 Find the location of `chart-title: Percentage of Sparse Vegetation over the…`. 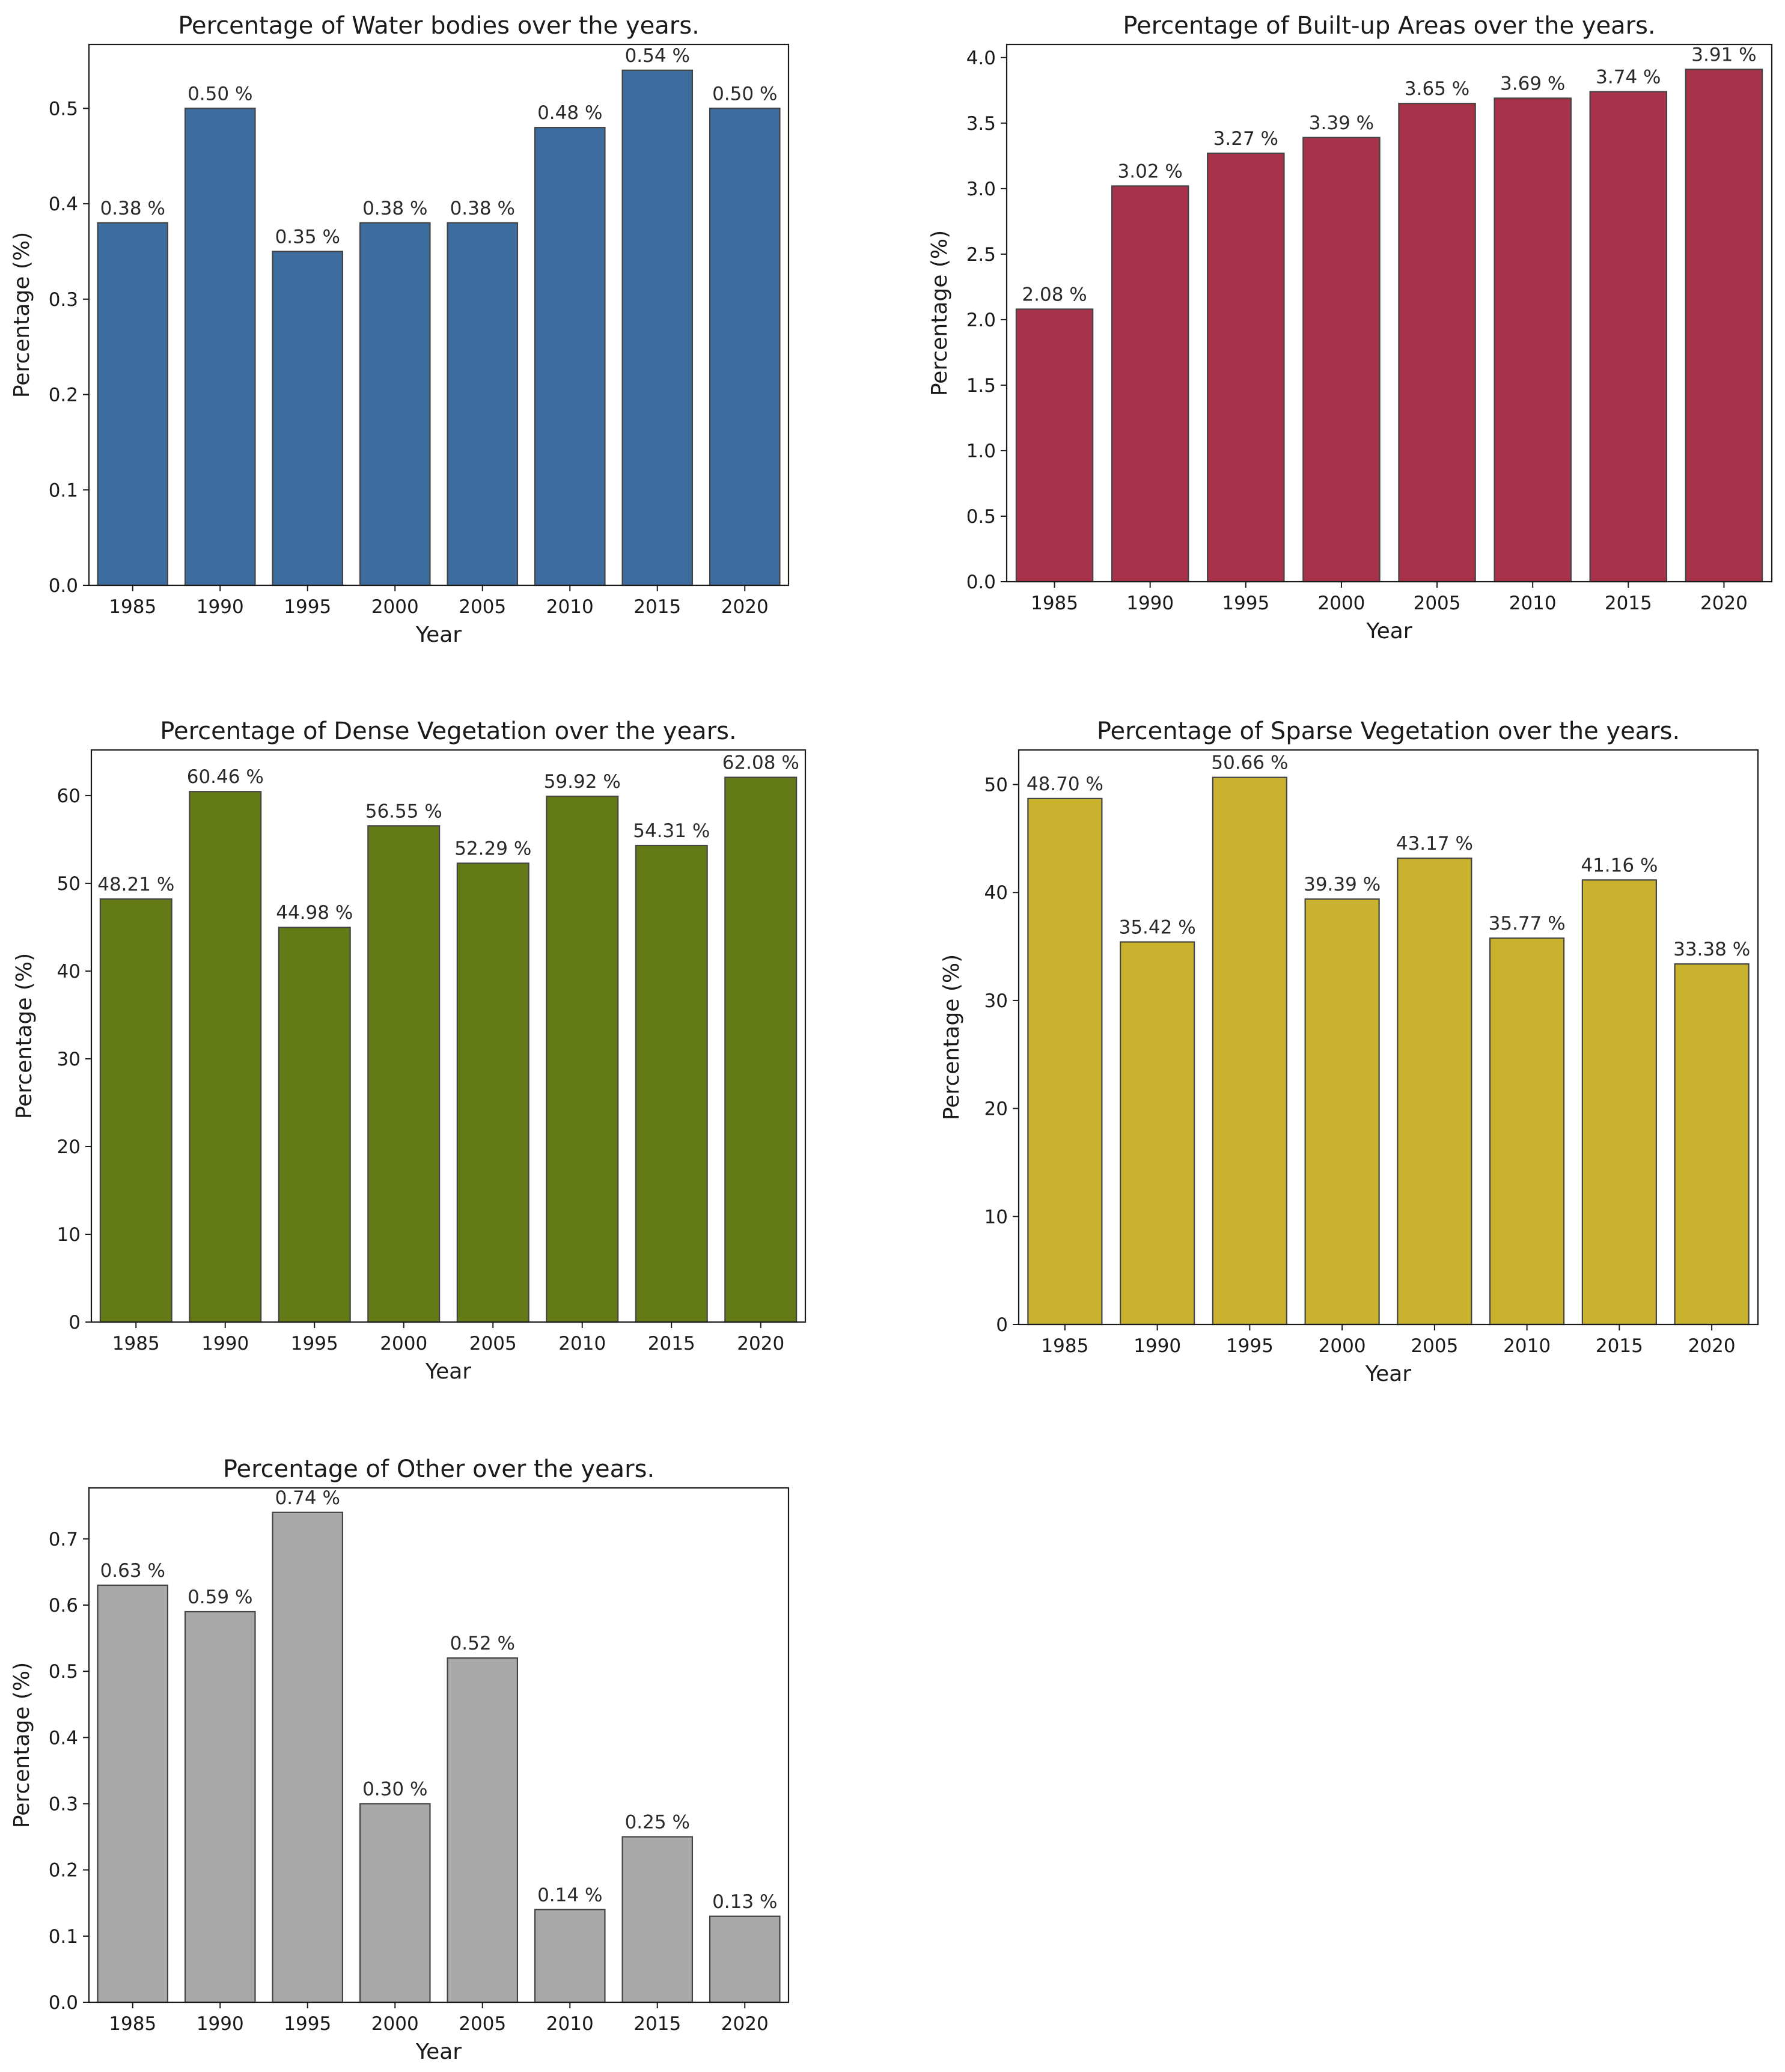

chart-title: Percentage of Sparse Vegetation over the… is located at coordinates (1388, 731).